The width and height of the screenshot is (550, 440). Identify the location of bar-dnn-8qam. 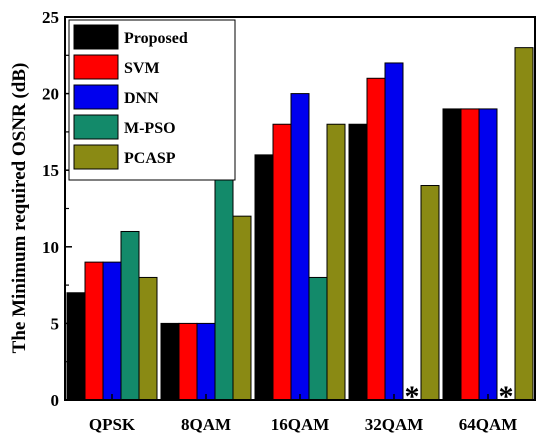
(206, 361).